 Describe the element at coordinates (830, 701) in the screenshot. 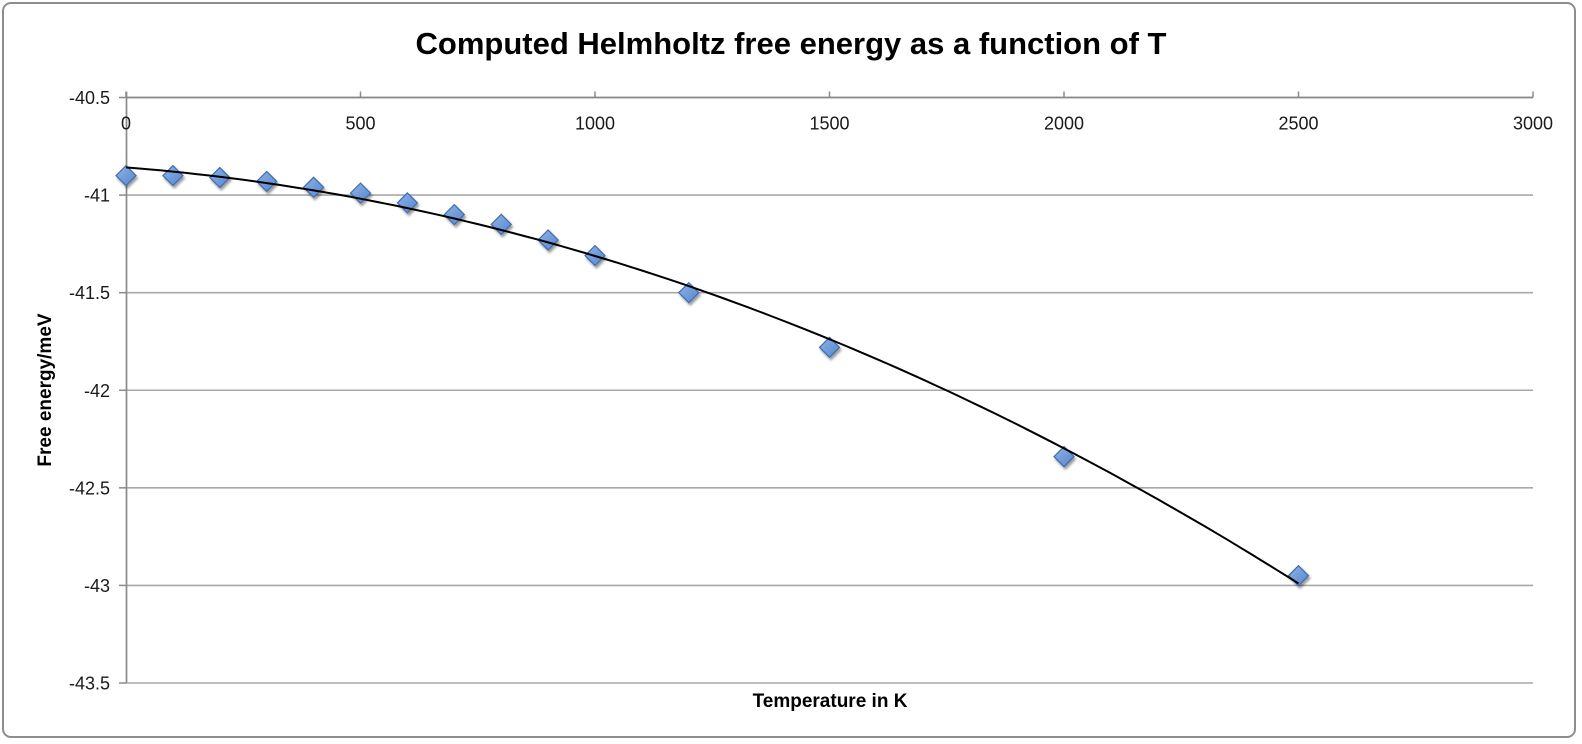

I see `x-axis-title: Temperature in K` at that location.